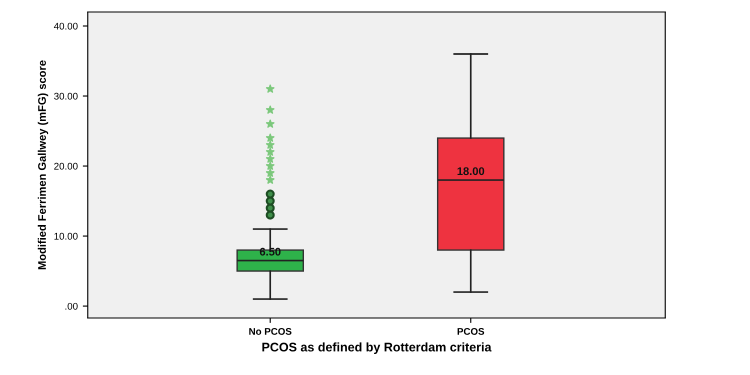 This screenshot has height=375, width=750. Describe the element at coordinates (471, 331) in the screenshot. I see `x-tick-label: PCOS` at that location.